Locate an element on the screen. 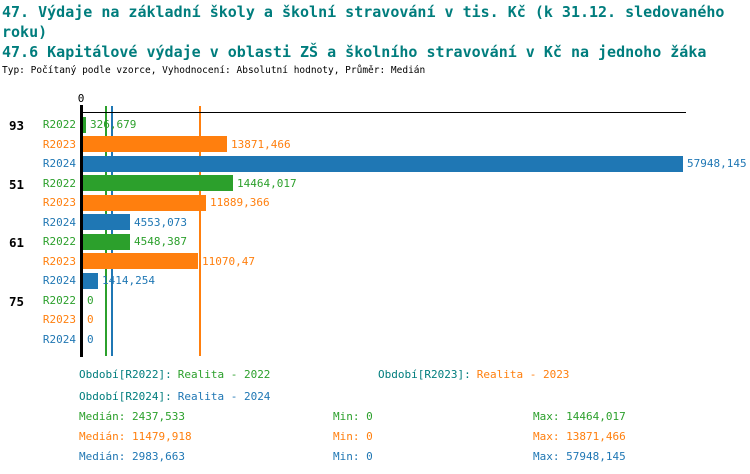  chart-row: R2023 11070,47 is located at coordinates (375, 262).